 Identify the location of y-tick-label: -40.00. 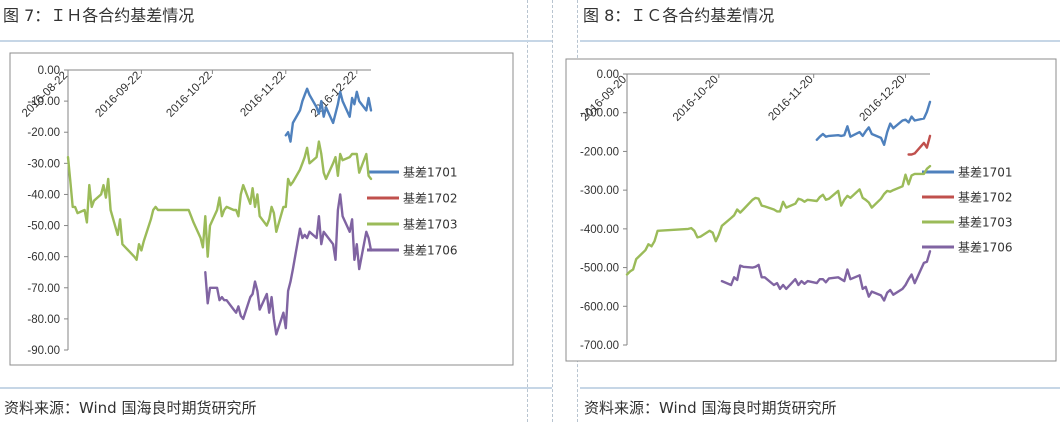
(43, 195).